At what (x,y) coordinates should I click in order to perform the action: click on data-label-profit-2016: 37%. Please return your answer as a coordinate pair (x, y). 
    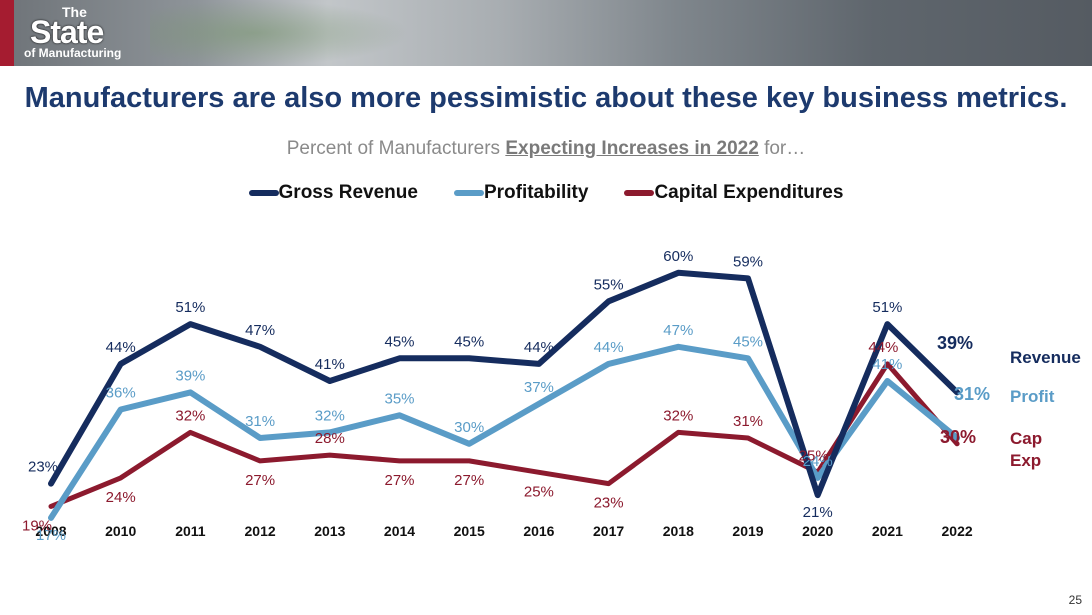
    Looking at the image, I should click on (539, 387).